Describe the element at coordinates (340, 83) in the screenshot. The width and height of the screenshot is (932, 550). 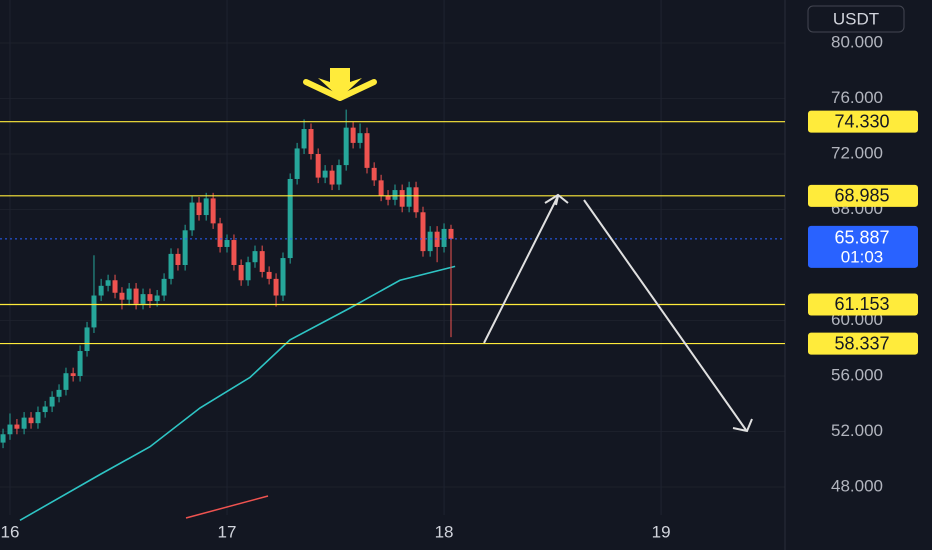
I see `down-arrow-icon` at that location.